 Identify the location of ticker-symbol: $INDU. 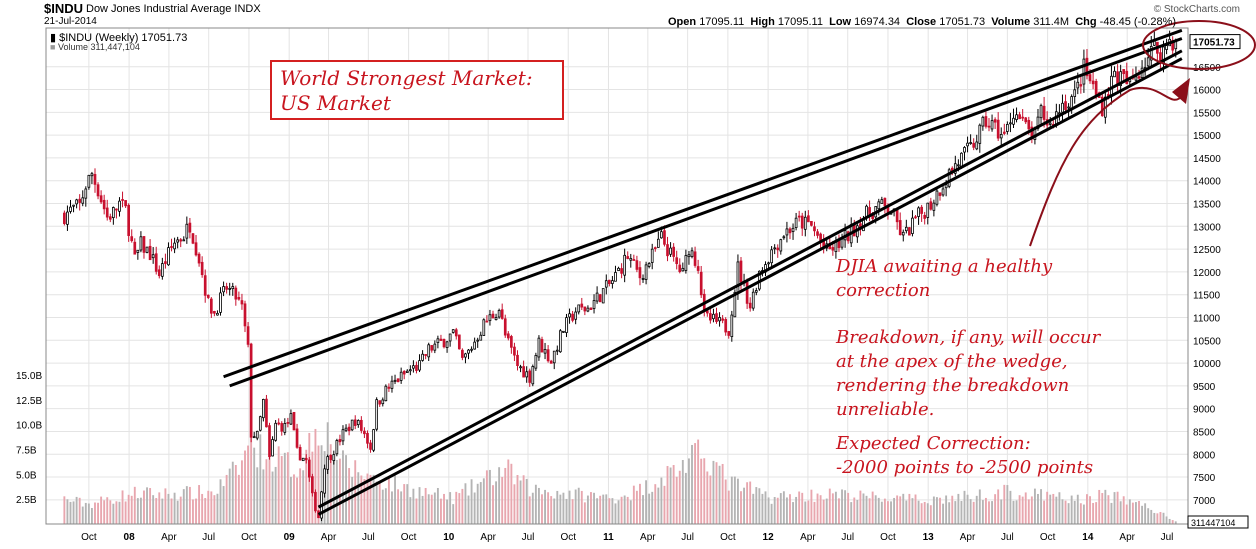
(64, 8).